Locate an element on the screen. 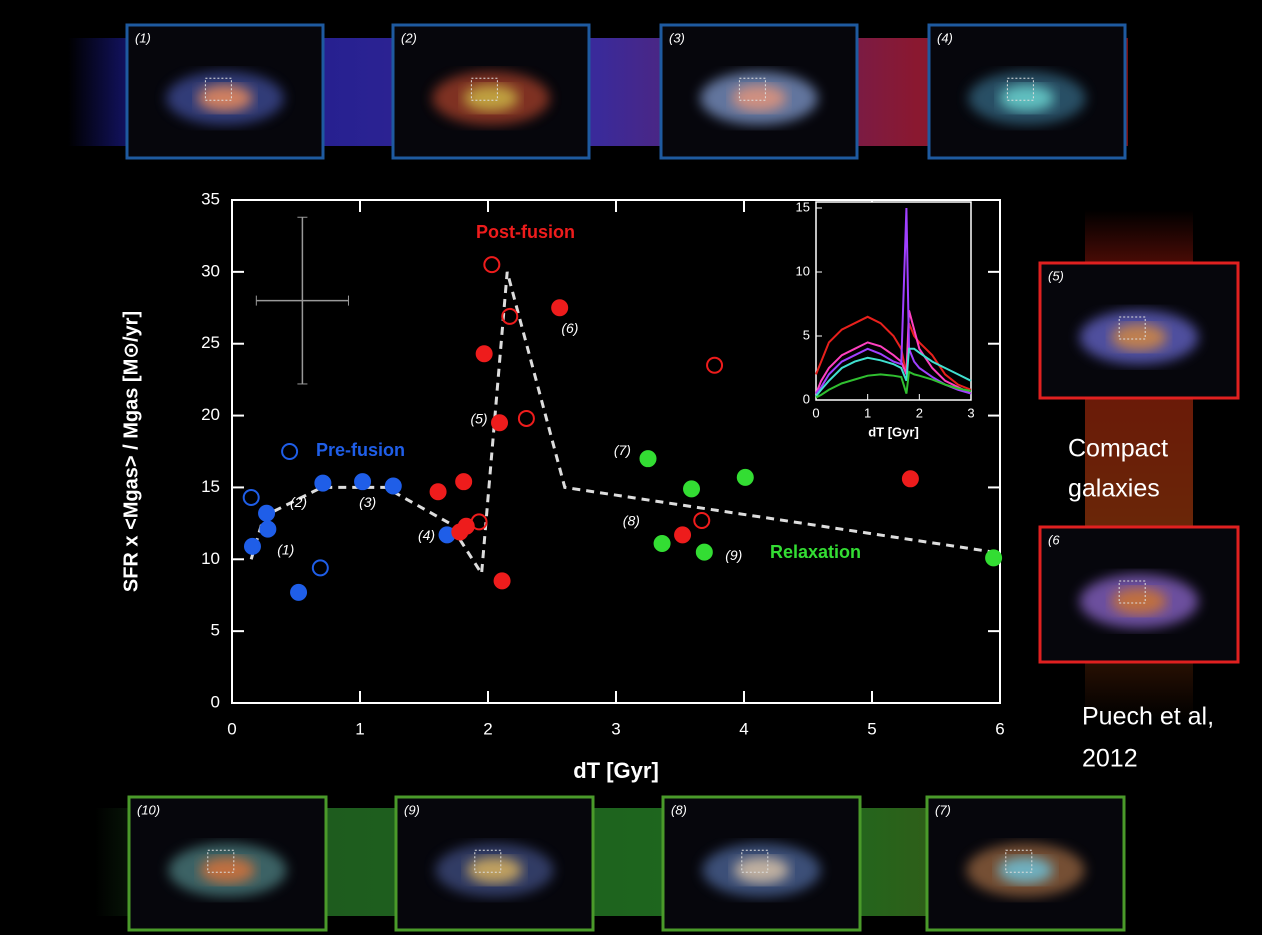 The image size is (1262, 935). panel-label: (10) is located at coordinates (148, 809).